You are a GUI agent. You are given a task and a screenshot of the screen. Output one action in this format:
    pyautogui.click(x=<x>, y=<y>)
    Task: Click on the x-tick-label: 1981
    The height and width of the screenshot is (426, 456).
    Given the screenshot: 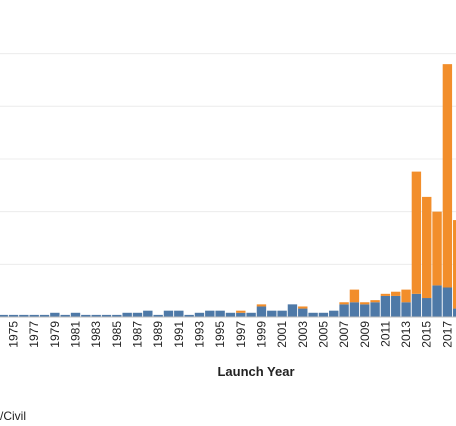 What is the action you would take?
    pyautogui.click(x=76, y=334)
    